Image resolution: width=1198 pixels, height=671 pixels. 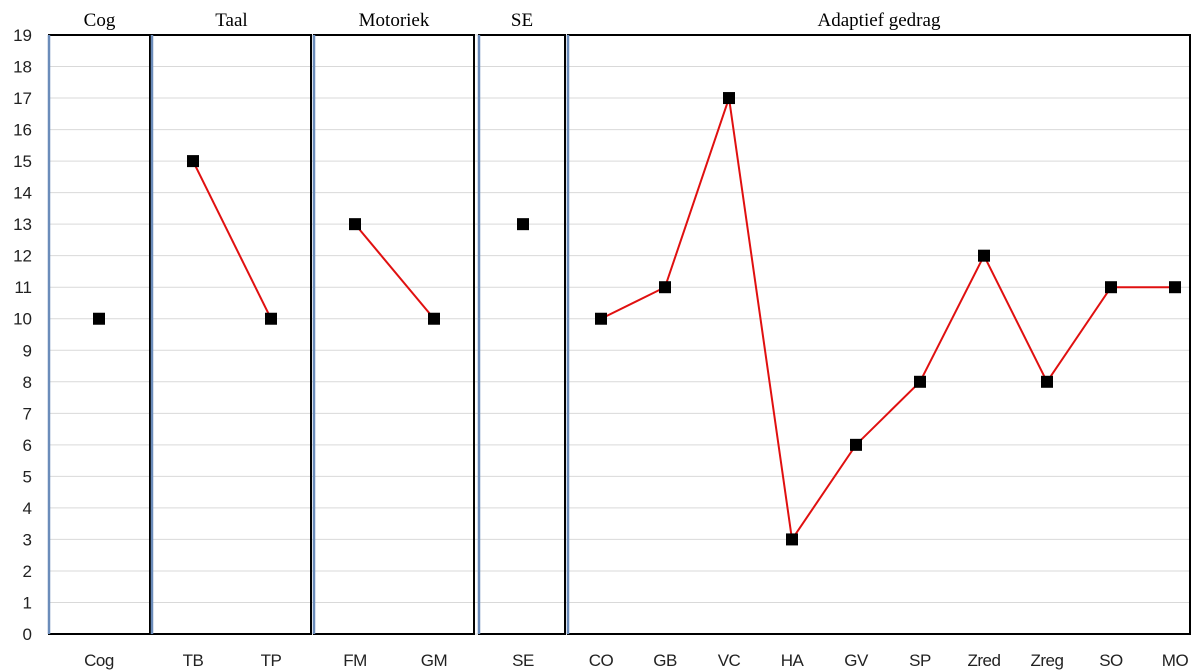 I want to click on panel-title: Adaptief gedrag, so click(x=879, y=20).